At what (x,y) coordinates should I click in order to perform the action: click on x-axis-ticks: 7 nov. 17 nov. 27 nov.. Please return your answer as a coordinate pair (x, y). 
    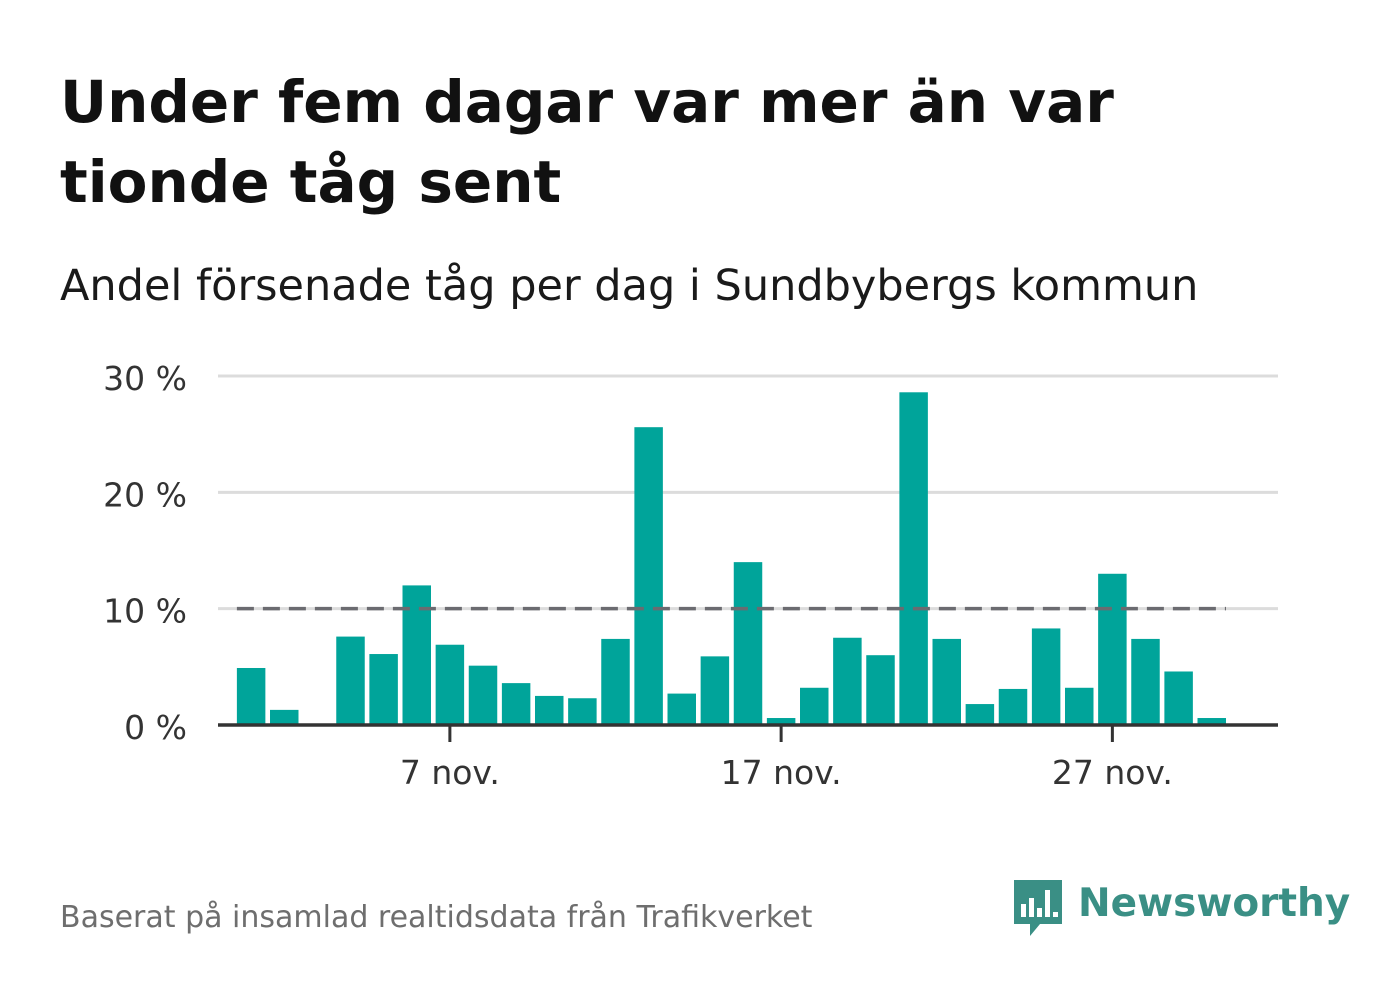
    Looking at the image, I should click on (786, 758).